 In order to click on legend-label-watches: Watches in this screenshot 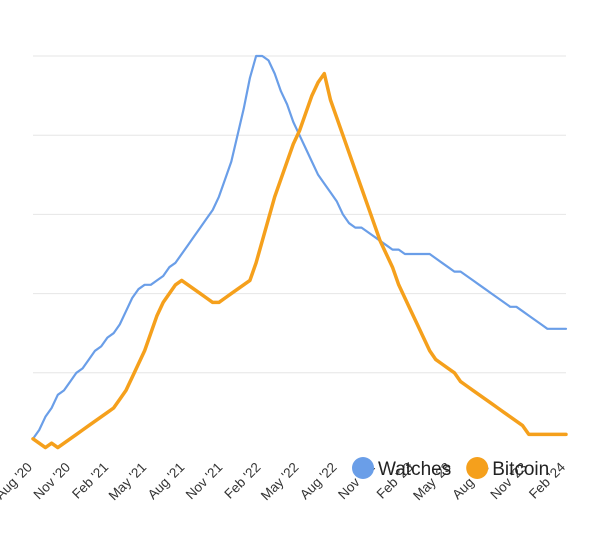, I will do `click(414, 469)`.